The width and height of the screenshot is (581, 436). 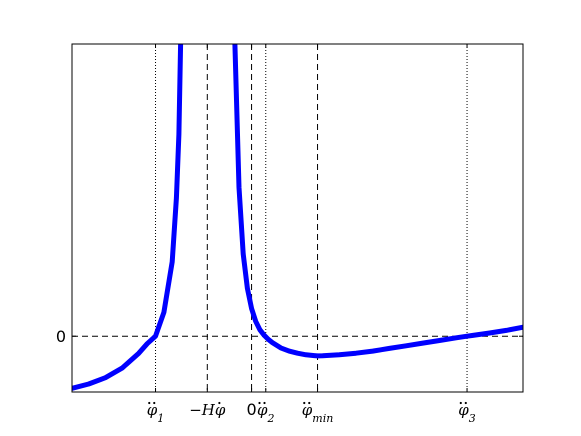 What do you see at coordinates (207, 410) in the screenshot?
I see `x-tick-label-1: −Hφ` at bounding box center [207, 410].